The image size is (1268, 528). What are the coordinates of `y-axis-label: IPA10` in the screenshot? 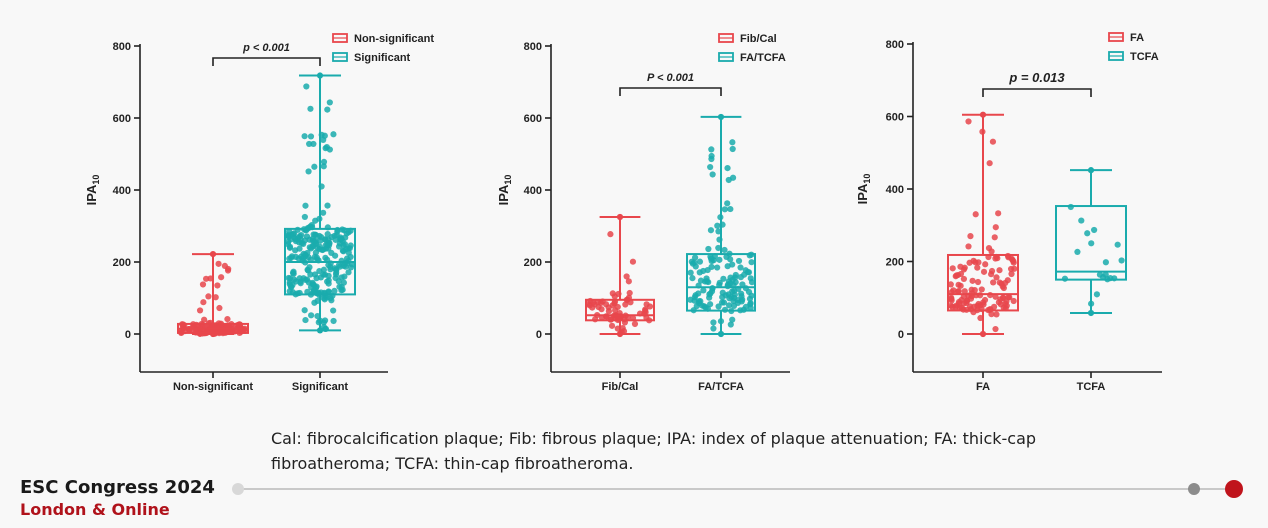 It's located at (863, 189).